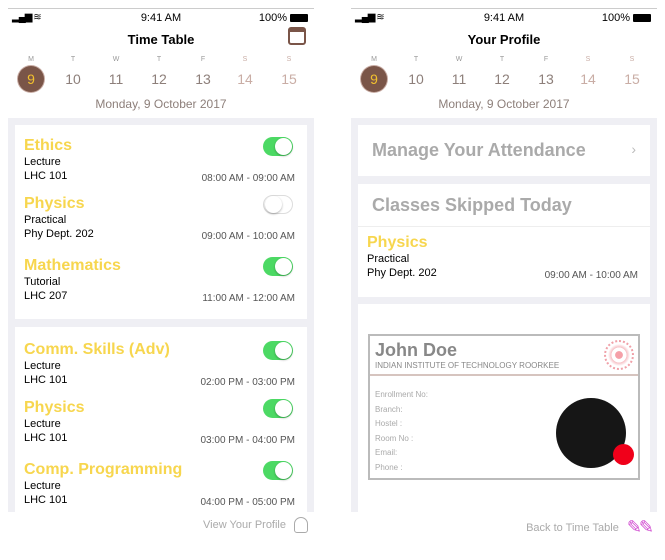  I want to click on manage-attendance-label: Manage Your Attendance, so click(479, 150).